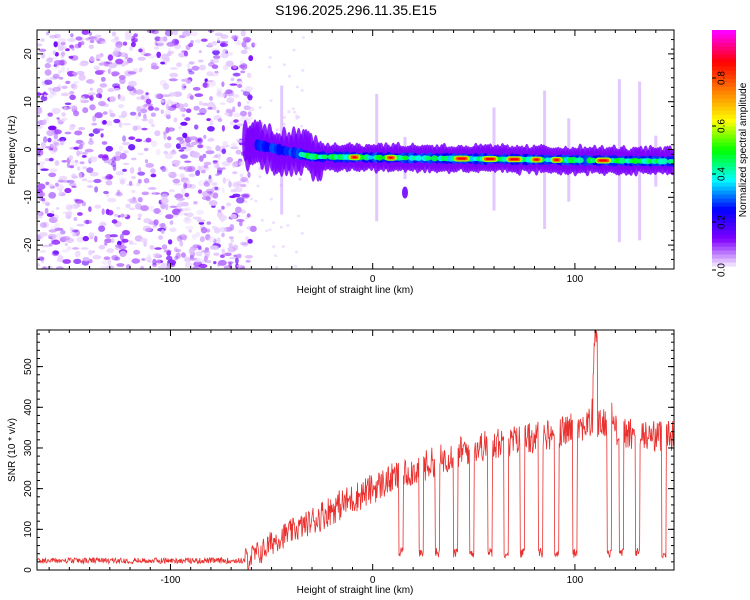  I want to click on spectrogram-ytick-label: 10, so click(28, 102).